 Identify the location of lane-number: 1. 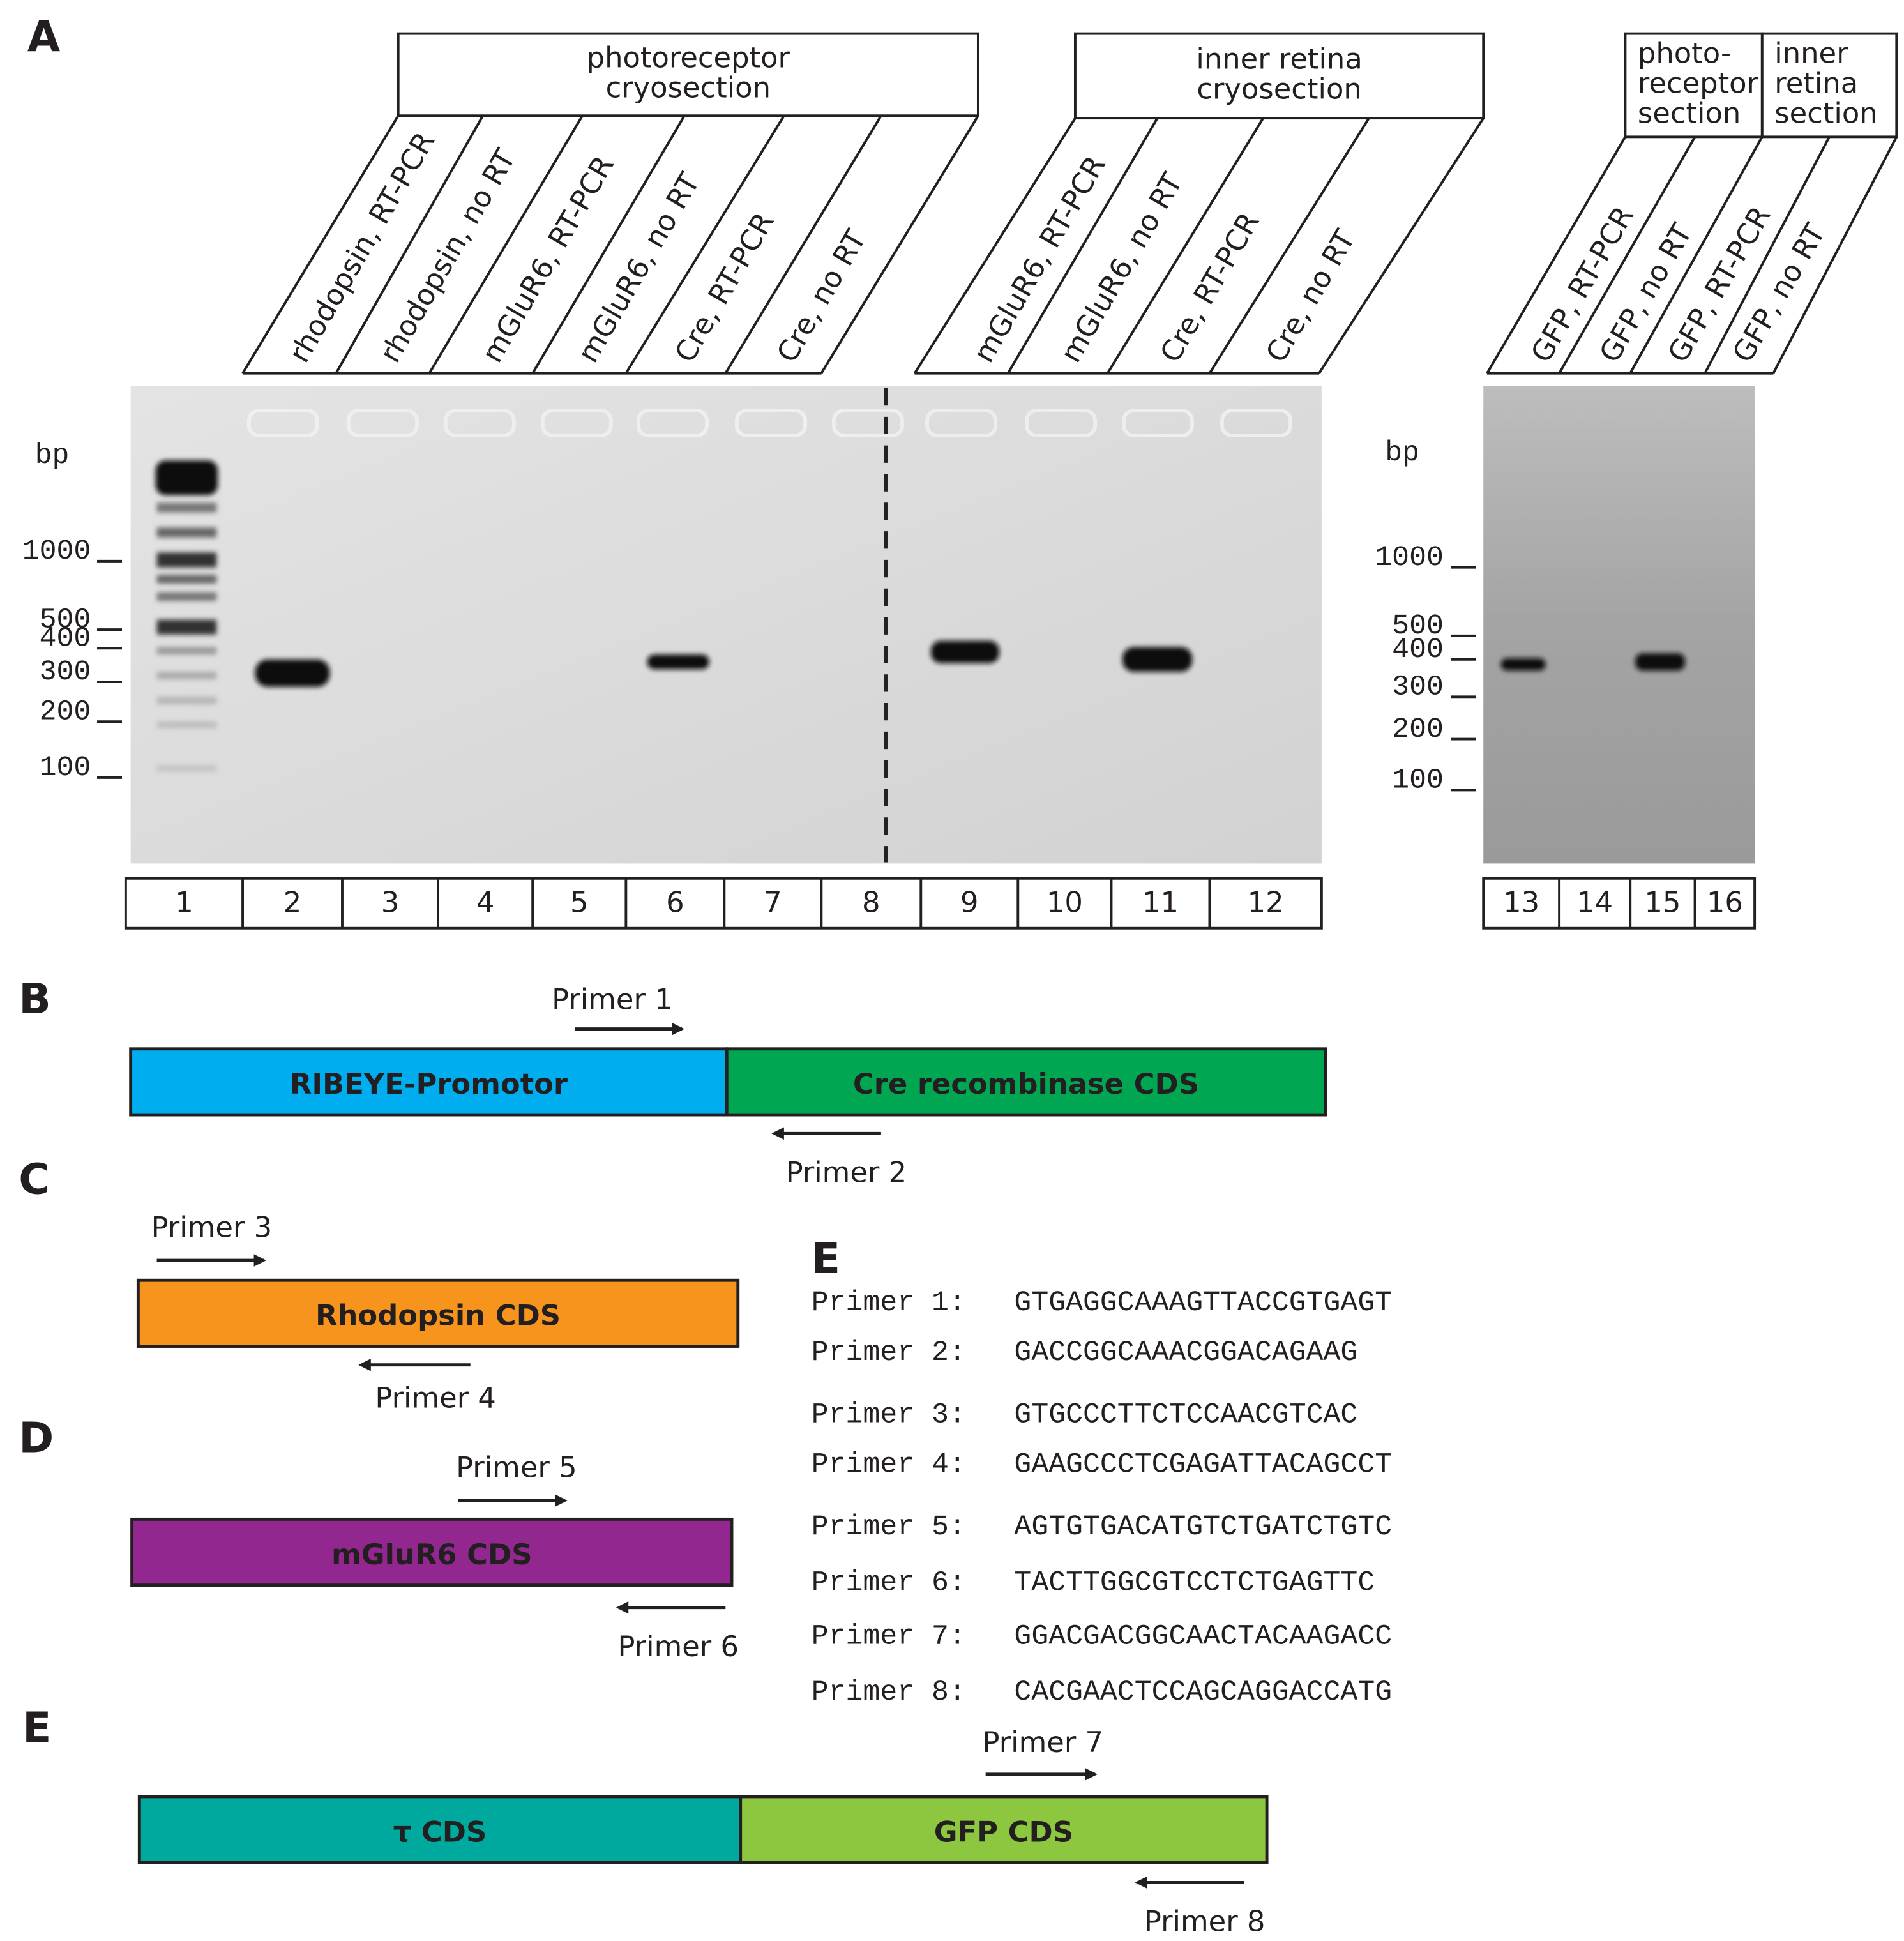
(184, 903).